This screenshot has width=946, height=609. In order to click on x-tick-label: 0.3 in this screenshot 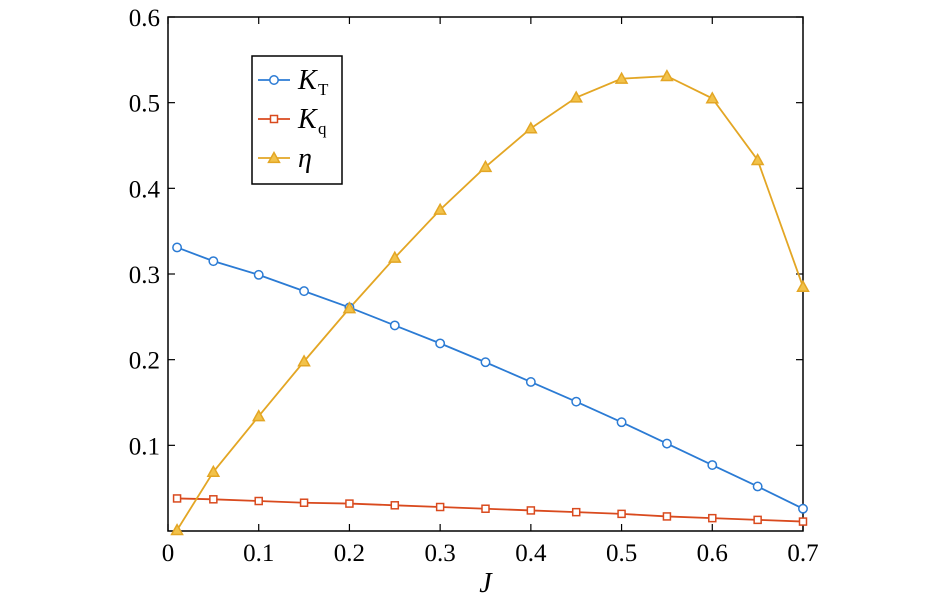, I will do `click(440, 553)`.